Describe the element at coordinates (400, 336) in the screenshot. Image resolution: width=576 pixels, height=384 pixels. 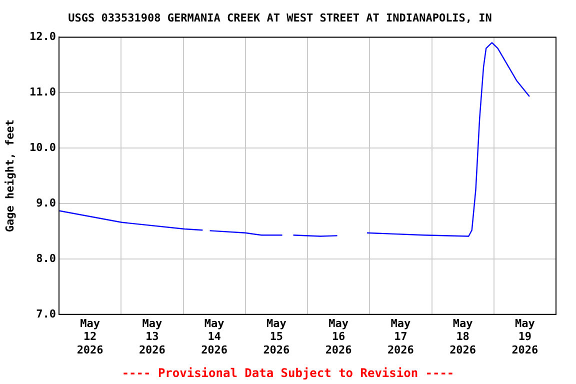
I see `x-tick-label: May 17 2026` at that location.